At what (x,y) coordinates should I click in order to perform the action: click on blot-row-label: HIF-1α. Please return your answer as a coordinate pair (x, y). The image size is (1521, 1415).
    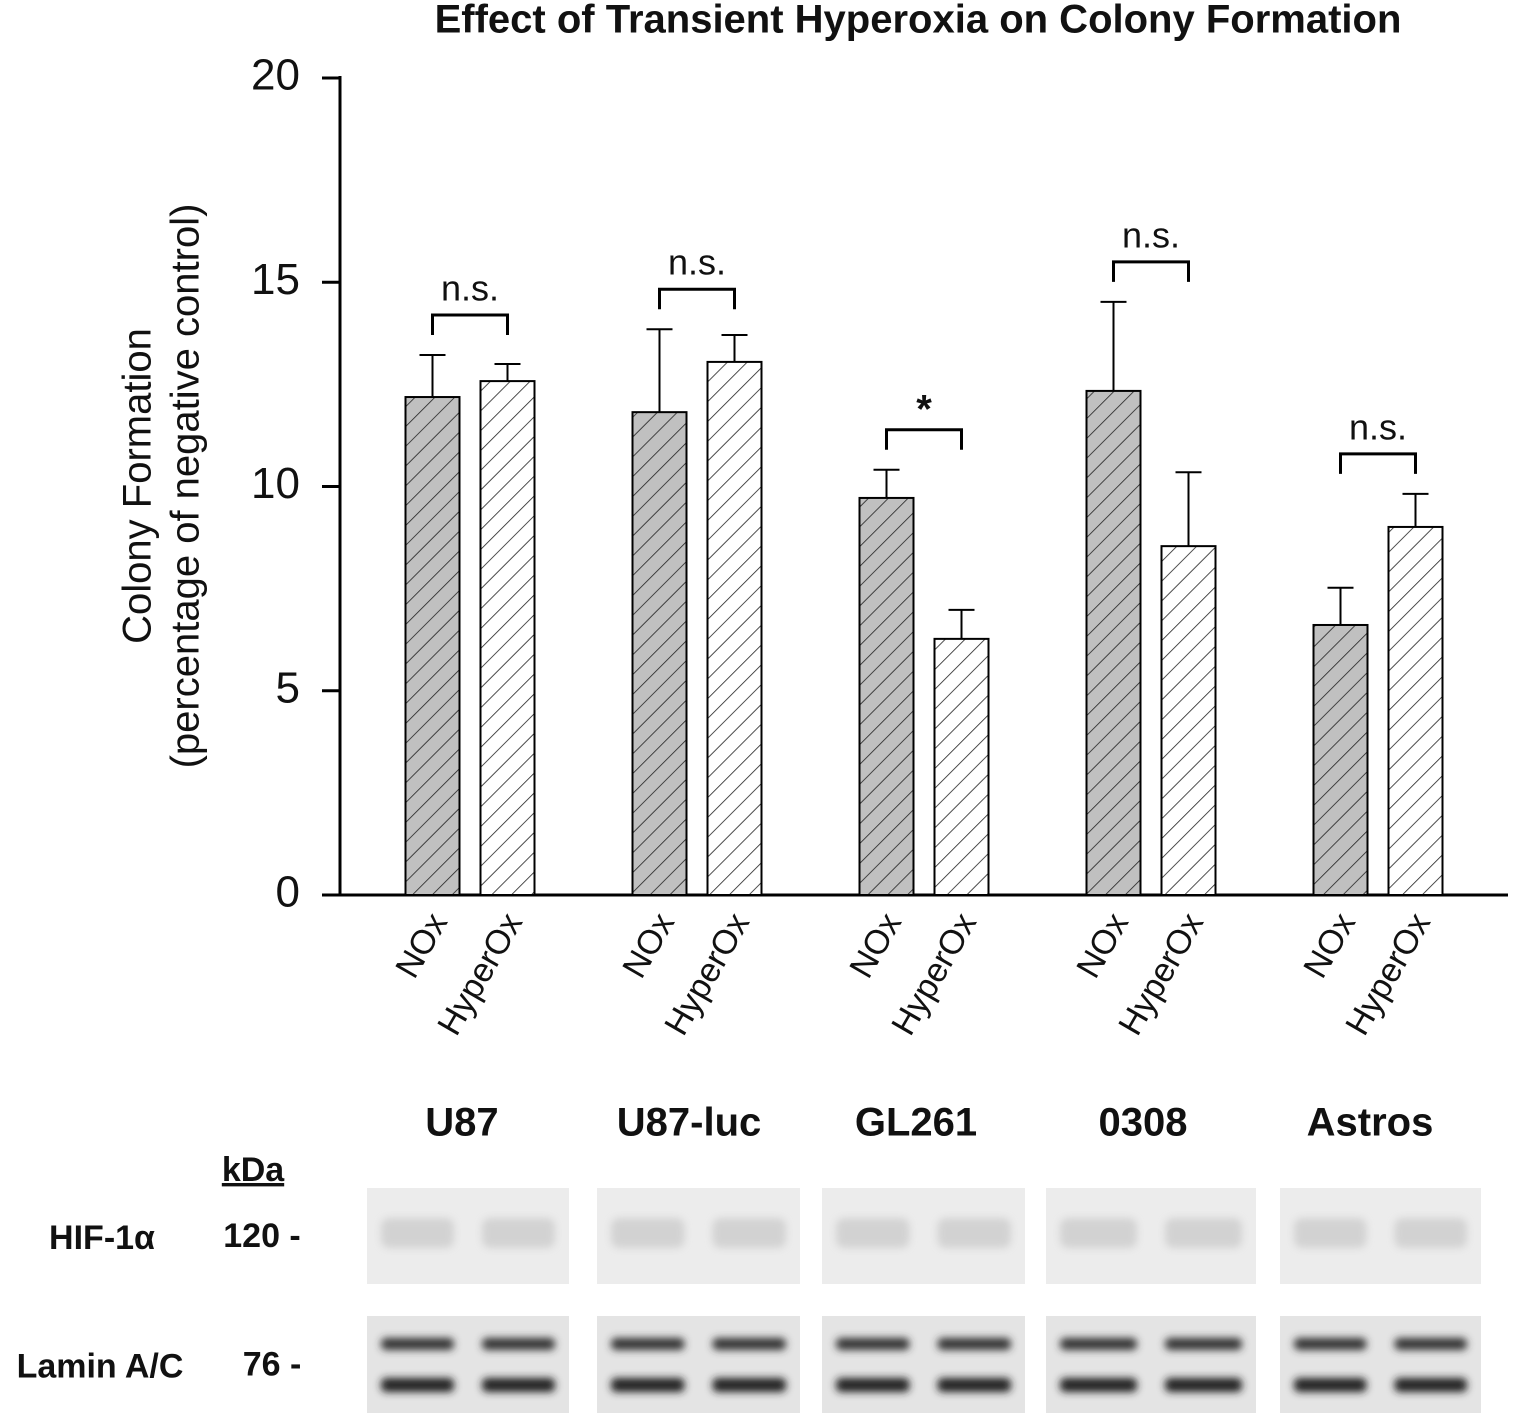
    Looking at the image, I should click on (102, 1238).